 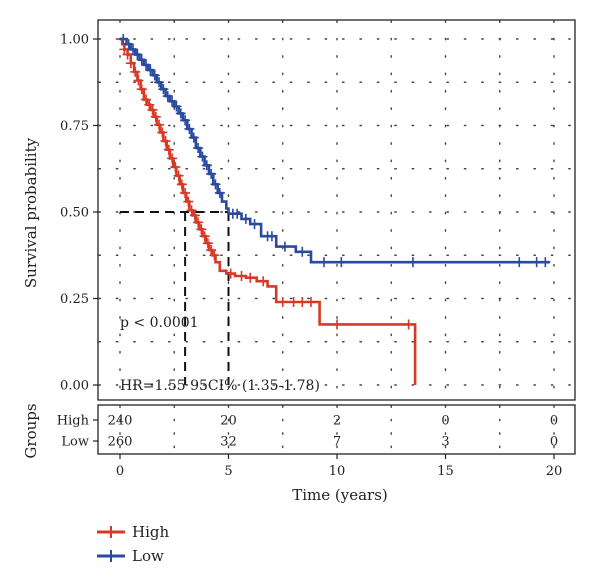 I want to click on y-tick-label: 0.00, so click(x=74, y=386).